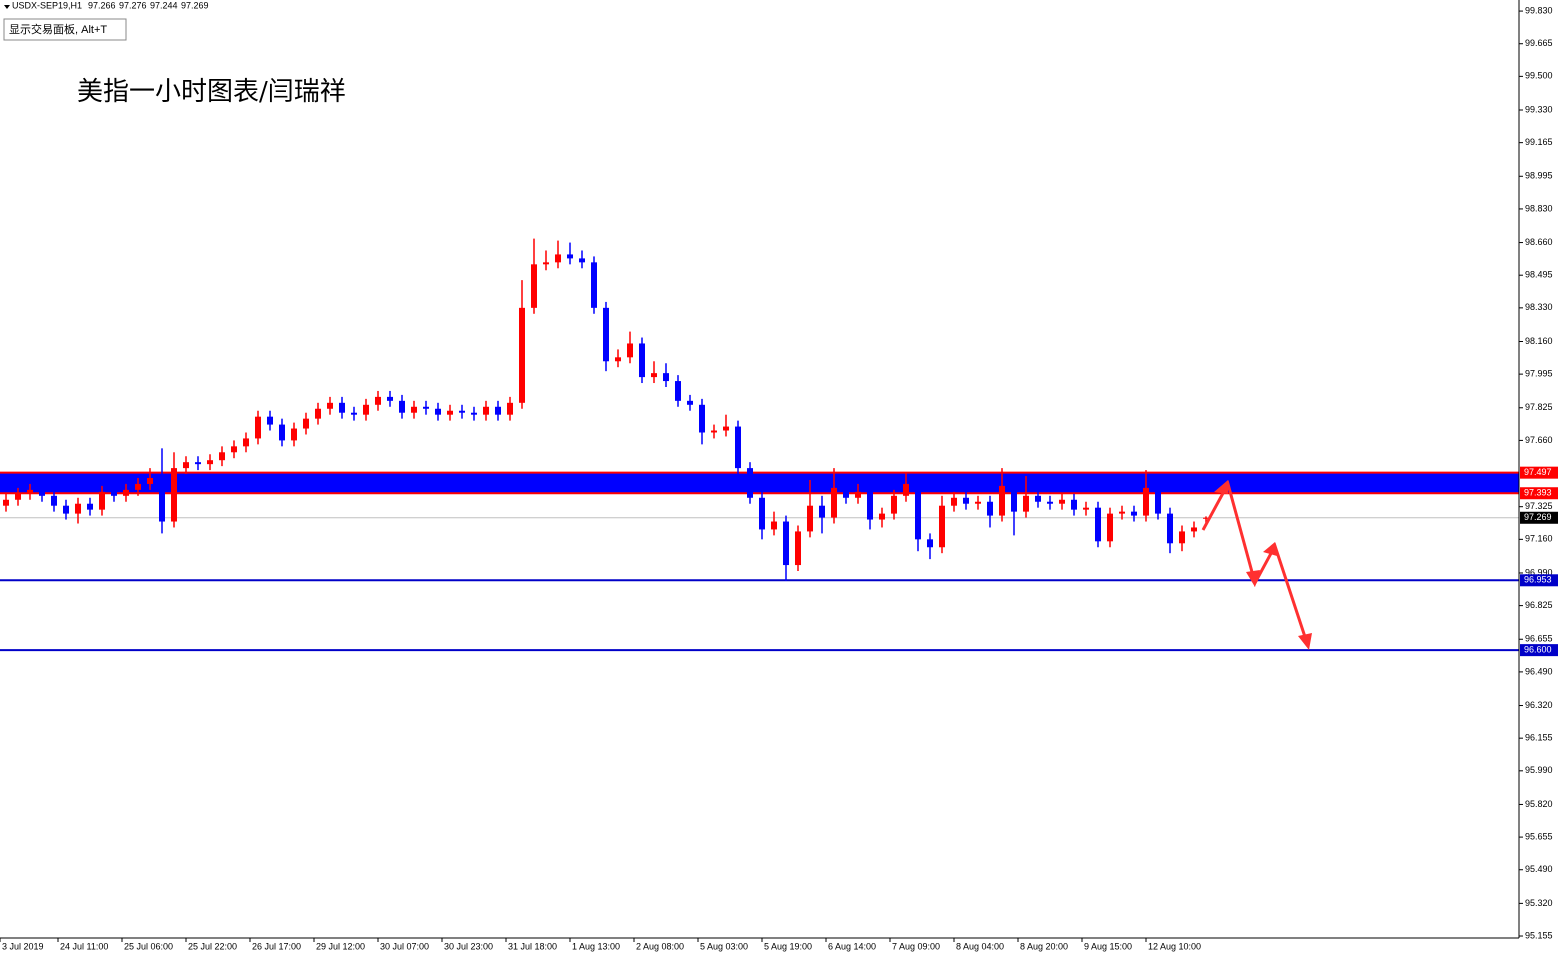 This screenshot has height=958, width=1563. I want to click on y-tick-label: 97.660, so click(1539, 440).